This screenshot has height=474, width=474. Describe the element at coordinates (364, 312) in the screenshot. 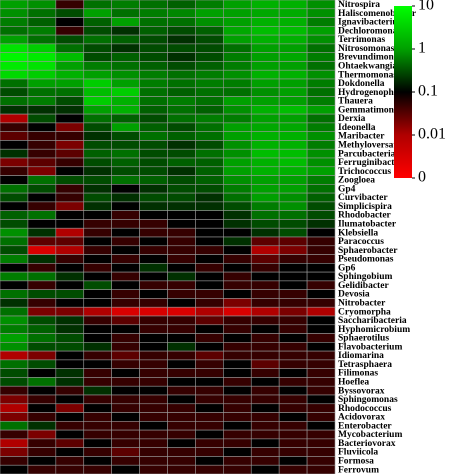

I see `row-label: Cryomorpha` at that location.